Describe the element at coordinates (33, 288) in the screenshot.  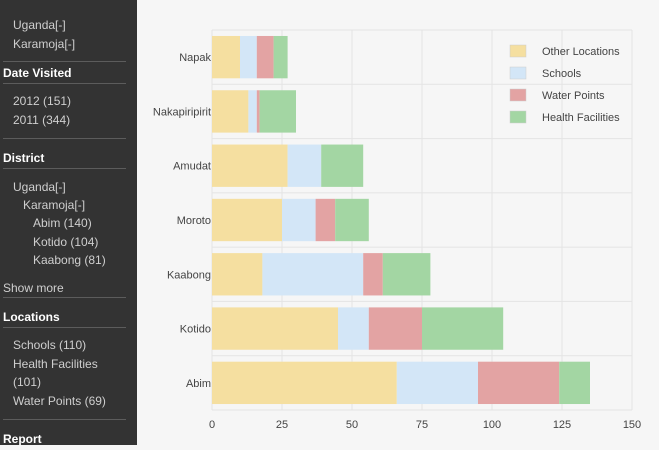
I see `show-more-link: Show more` at that location.